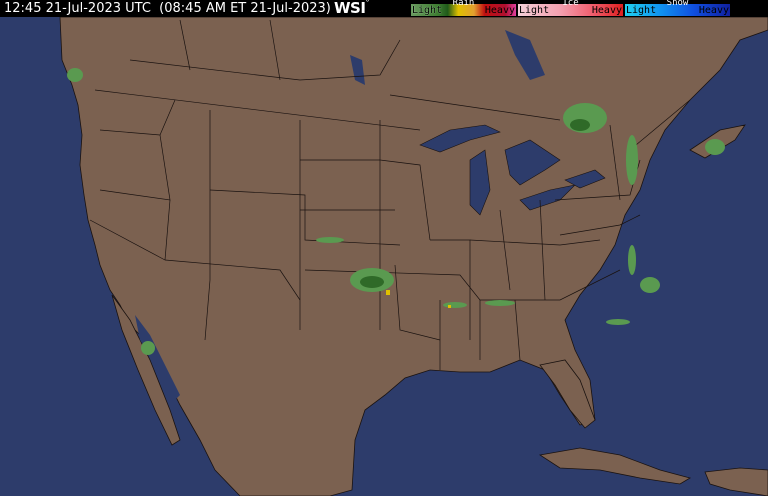 This screenshot has height=496, width=768. Describe the element at coordinates (736, 481) in the screenshot. I see `land-hispaniola` at that location.